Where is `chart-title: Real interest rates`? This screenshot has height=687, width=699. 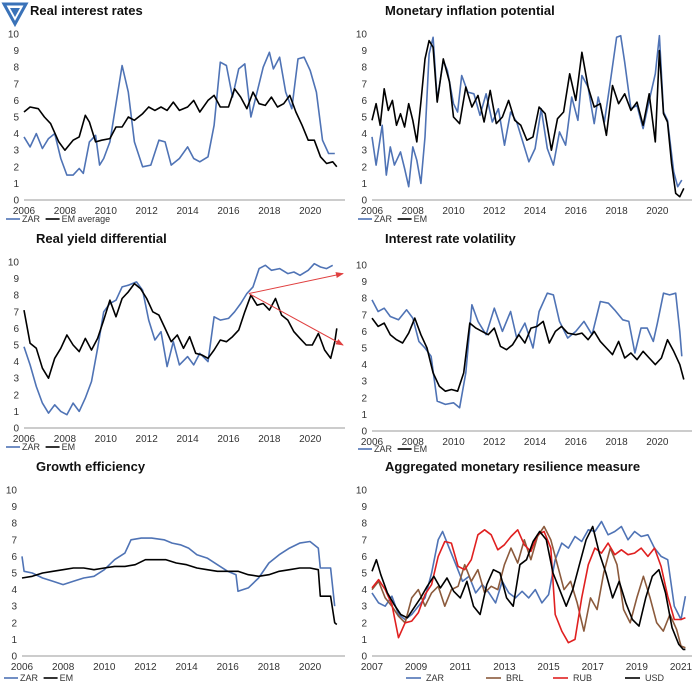 chart-title: Real interest rates is located at coordinates (86, 10).